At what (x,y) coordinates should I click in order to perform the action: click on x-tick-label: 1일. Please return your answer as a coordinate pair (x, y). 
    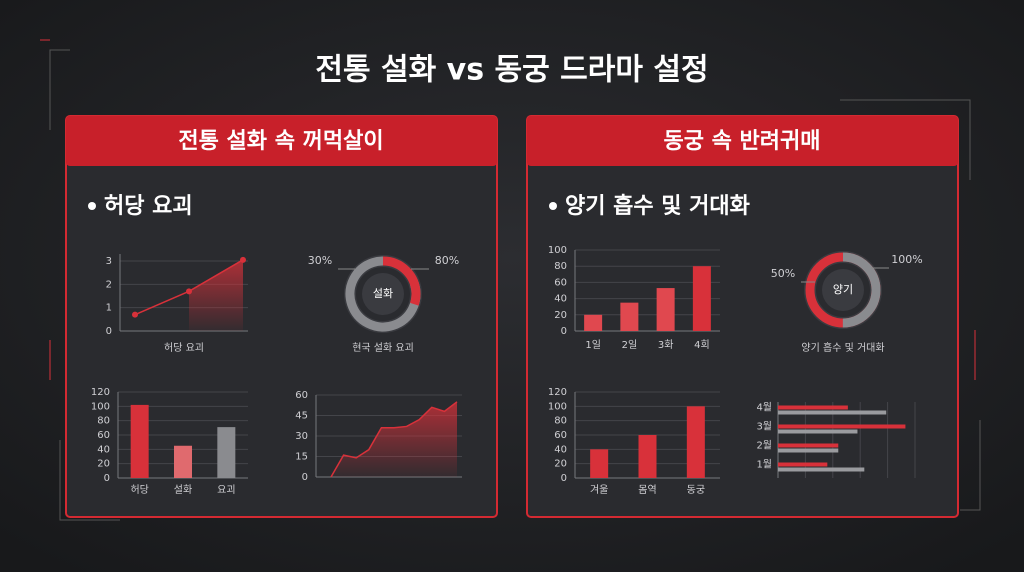
    Looking at the image, I should click on (593, 345).